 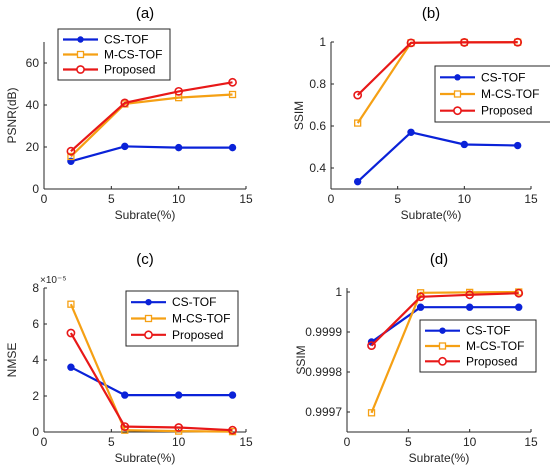 What do you see at coordinates (323, 372) in the screenshot?
I see `y-tick-label: 0.9998` at bounding box center [323, 372].